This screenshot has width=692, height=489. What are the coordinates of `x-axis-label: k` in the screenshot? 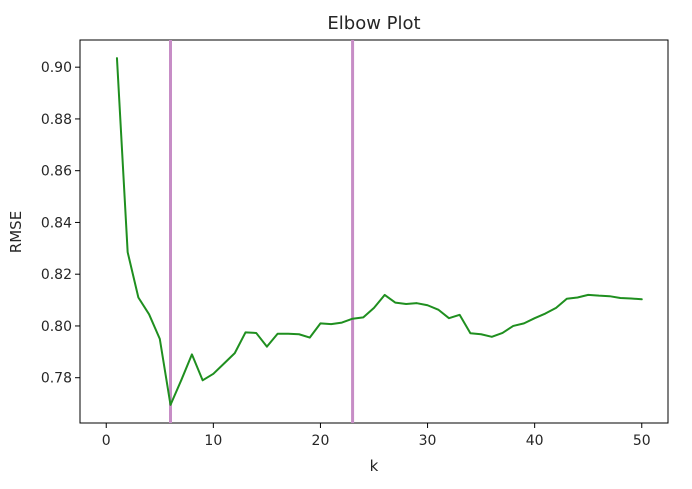 It's located at (374, 466).